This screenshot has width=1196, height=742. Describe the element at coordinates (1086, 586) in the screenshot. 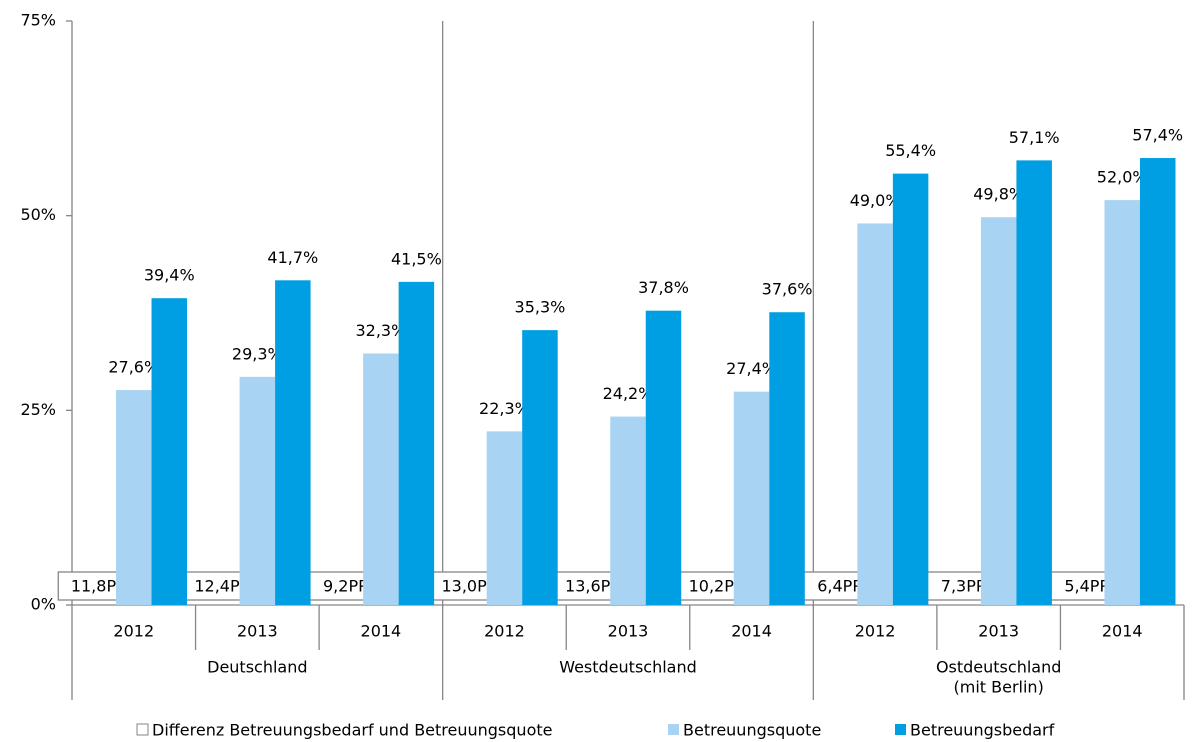

I see `difference-label: 5,4PP` at that location.